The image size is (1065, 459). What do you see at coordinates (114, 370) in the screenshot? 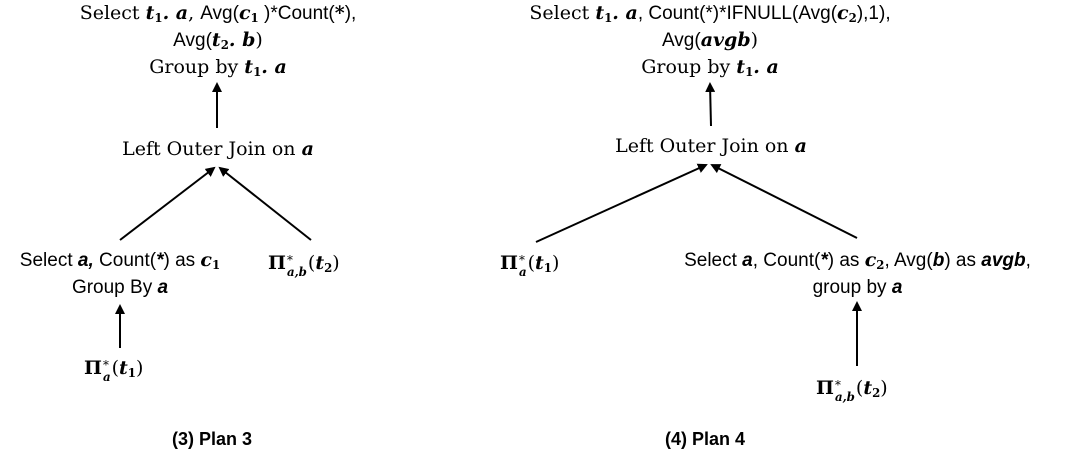
I see `plan3-bottom-projection: Π * a (t1)` at bounding box center [114, 370].